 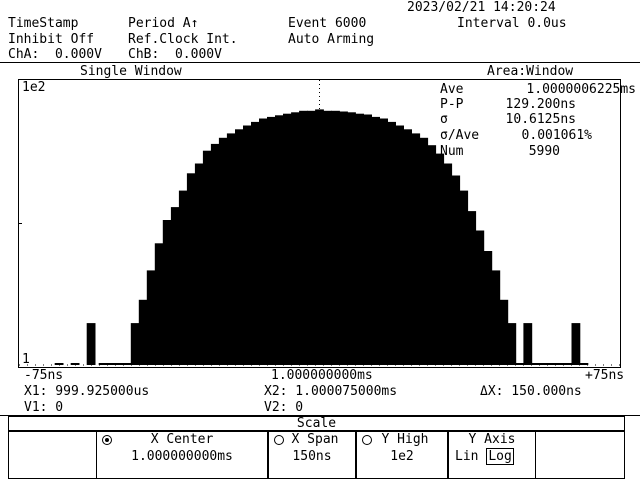 I want to click on stat-num-value: 5990, so click(x=544, y=151).